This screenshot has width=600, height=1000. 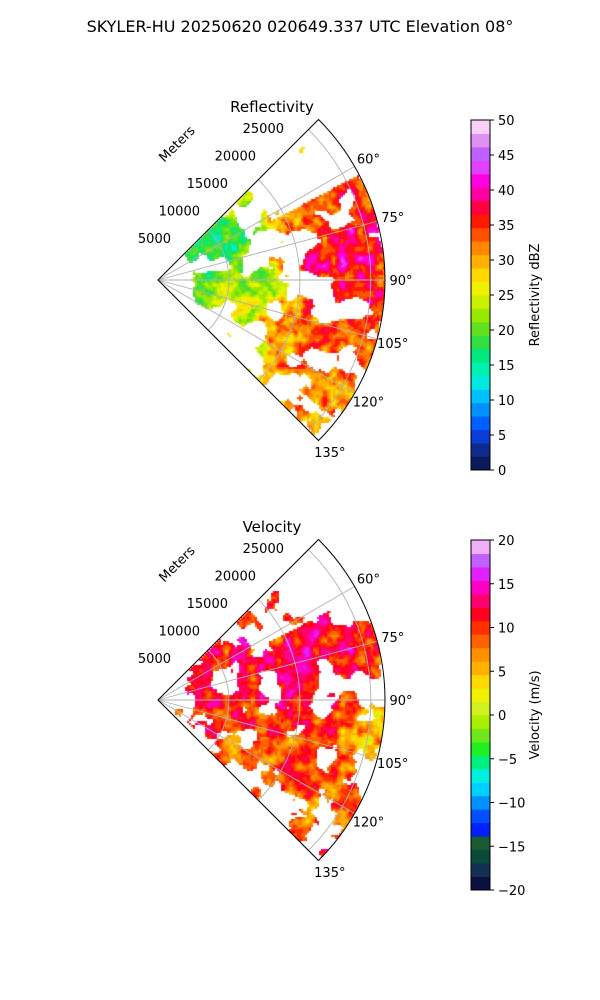 What do you see at coordinates (506, 629) in the screenshot?
I see `colorbar-tick-label: 10` at bounding box center [506, 629].